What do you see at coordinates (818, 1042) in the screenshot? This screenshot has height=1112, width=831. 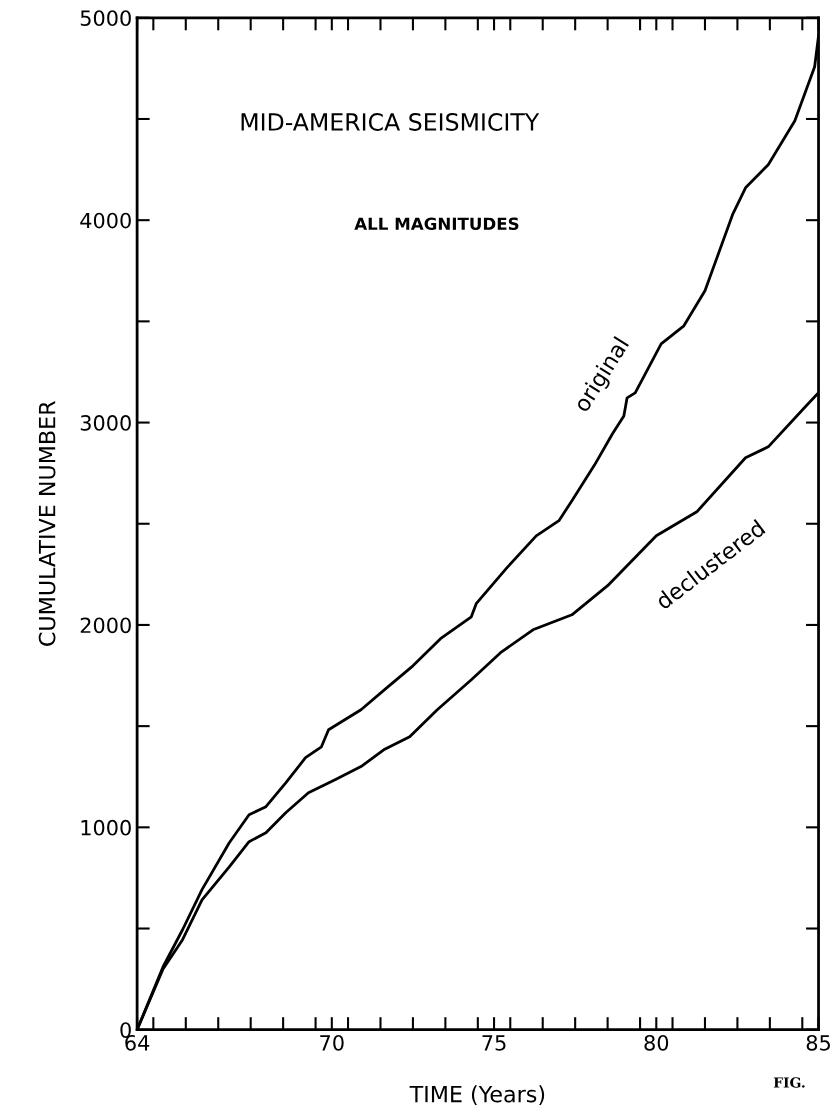 I see `x-tick-label: 85` at bounding box center [818, 1042].